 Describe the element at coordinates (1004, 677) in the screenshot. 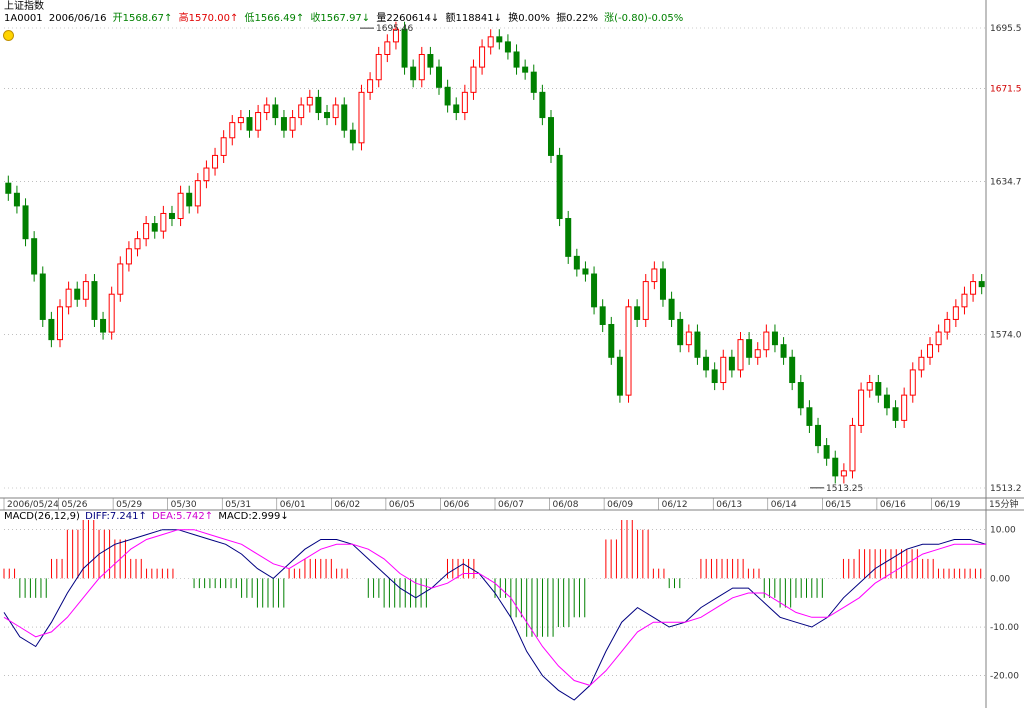

I see `macd-y-tick-label: -20.00` at that location.